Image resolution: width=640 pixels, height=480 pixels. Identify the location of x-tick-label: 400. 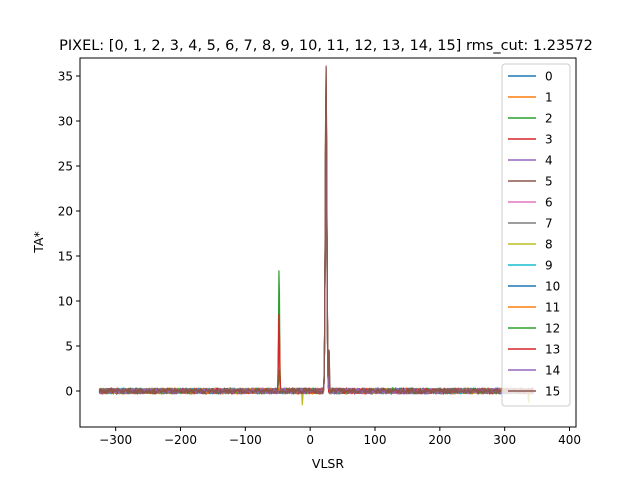
(569, 440).